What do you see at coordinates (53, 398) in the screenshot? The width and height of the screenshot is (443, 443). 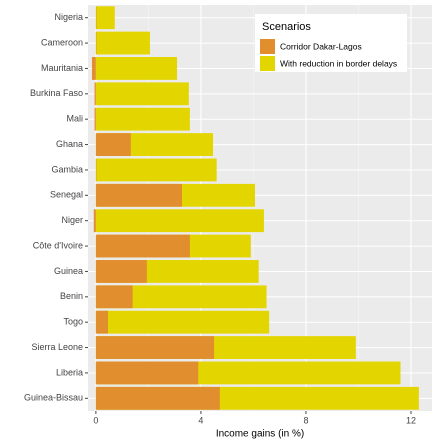 I see `y-tick-label: Guinea-Bissau` at bounding box center [53, 398].